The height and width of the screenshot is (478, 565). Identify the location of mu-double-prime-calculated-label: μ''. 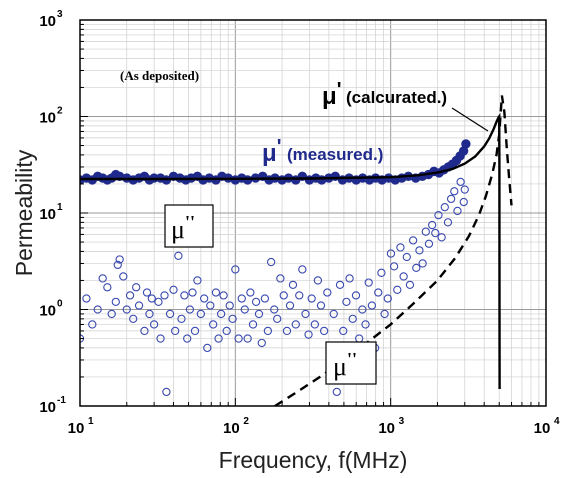
(351, 363).